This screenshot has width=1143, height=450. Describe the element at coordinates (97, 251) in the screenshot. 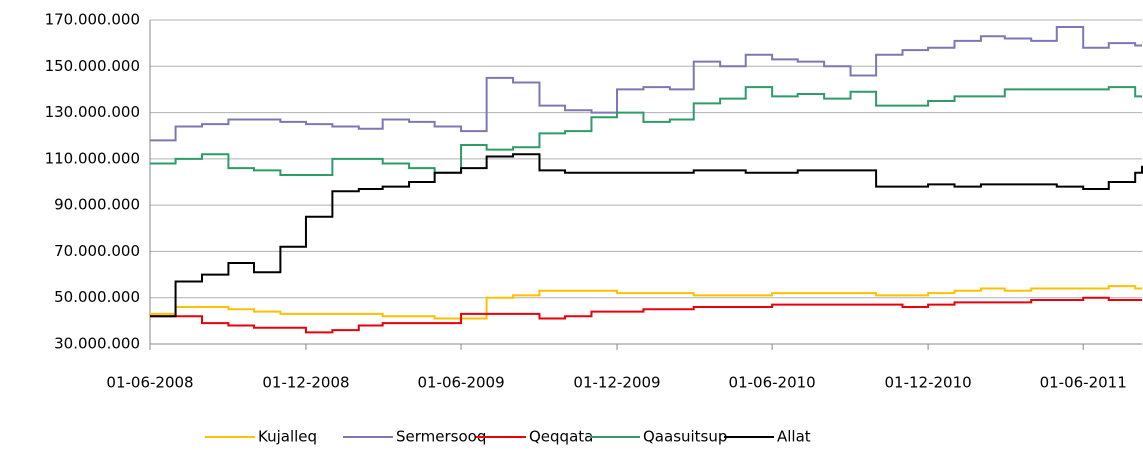

I see `y-tick-label: 70.000.000` at that location.